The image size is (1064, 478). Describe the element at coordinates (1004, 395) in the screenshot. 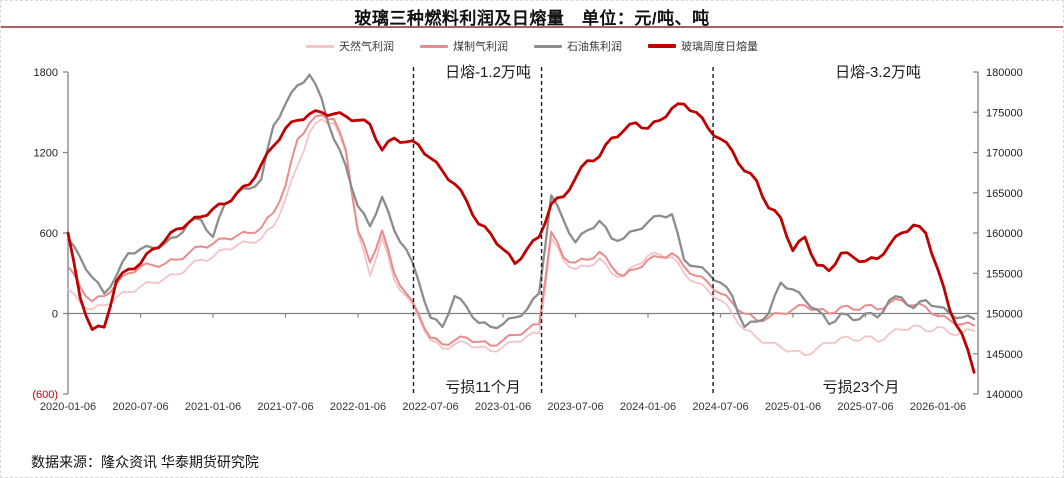

I see `right-tick-label: 140000` at that location.